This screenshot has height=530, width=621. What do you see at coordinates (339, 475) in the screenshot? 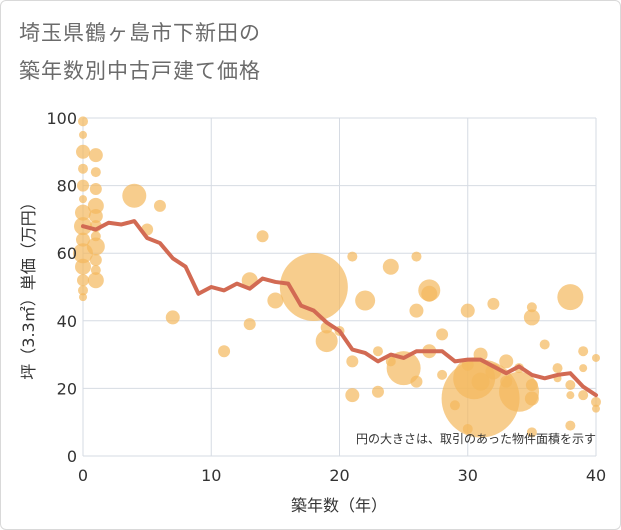
I see `x-tick-label: 20` at bounding box center [339, 475].